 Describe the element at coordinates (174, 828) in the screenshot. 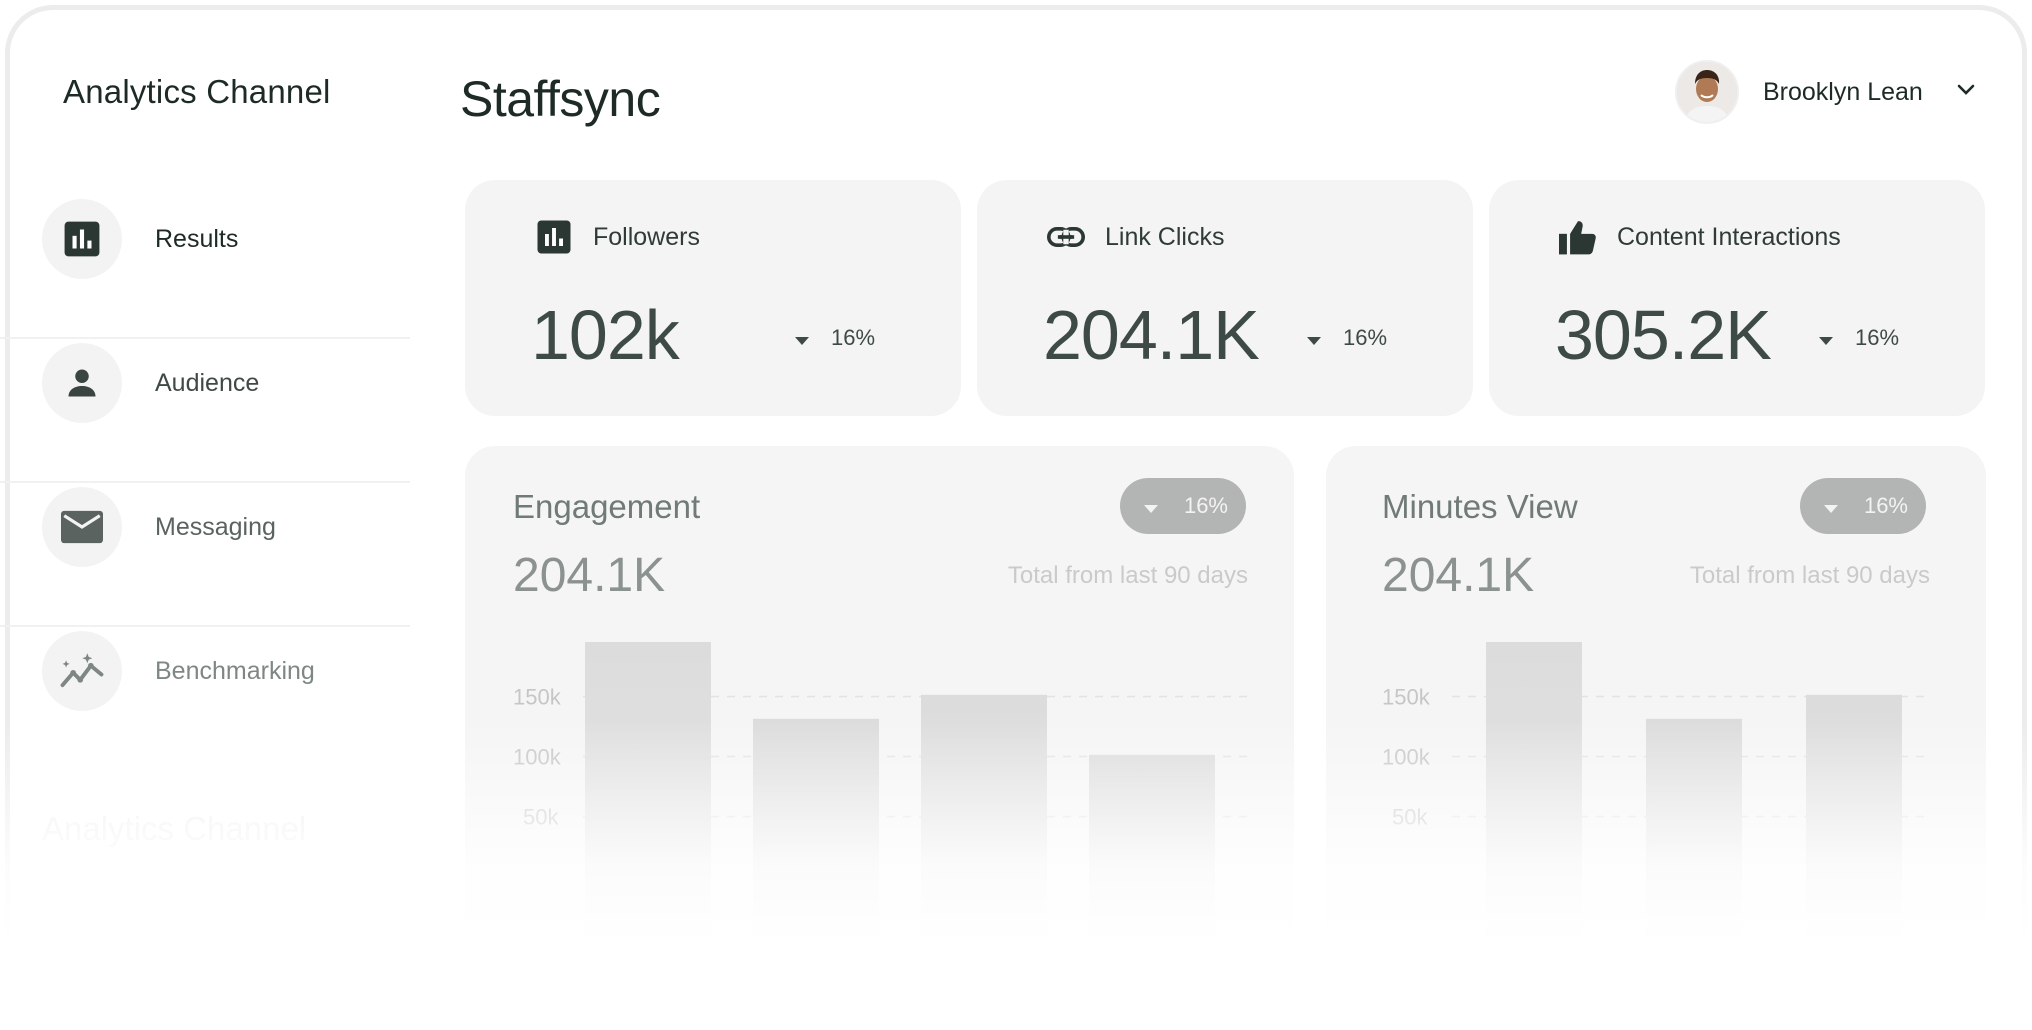

I see `sidebar-section-heading: Analytics Channel` at that location.